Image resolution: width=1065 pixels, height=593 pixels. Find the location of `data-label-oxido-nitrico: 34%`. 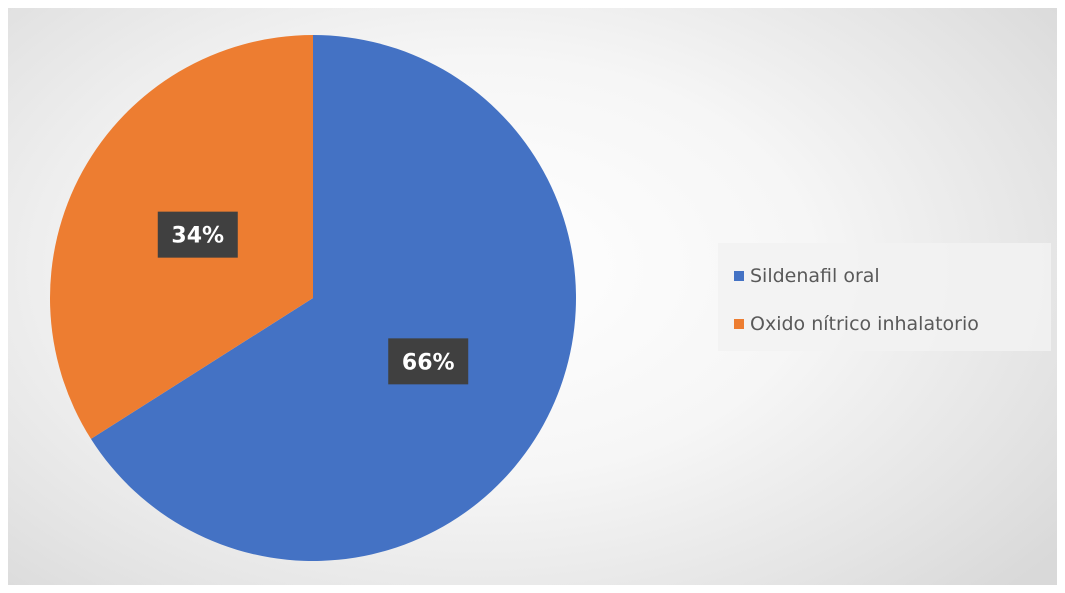

data-label-oxido-nitrico: 34% is located at coordinates (197, 234).